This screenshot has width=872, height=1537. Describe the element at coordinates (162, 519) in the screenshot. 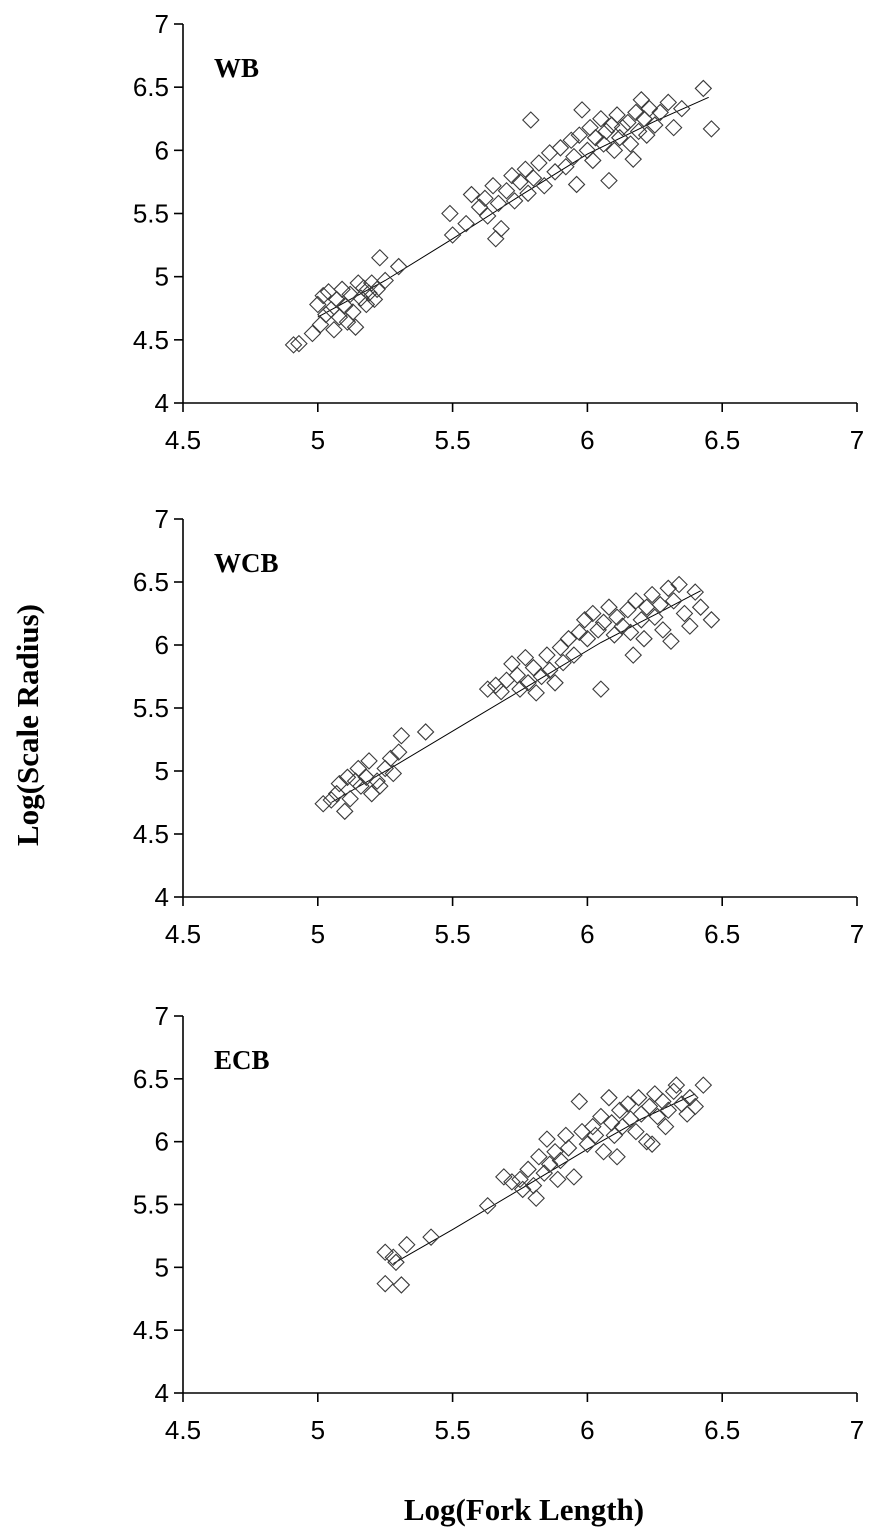

I see `y-tick-label: 7` at that location.